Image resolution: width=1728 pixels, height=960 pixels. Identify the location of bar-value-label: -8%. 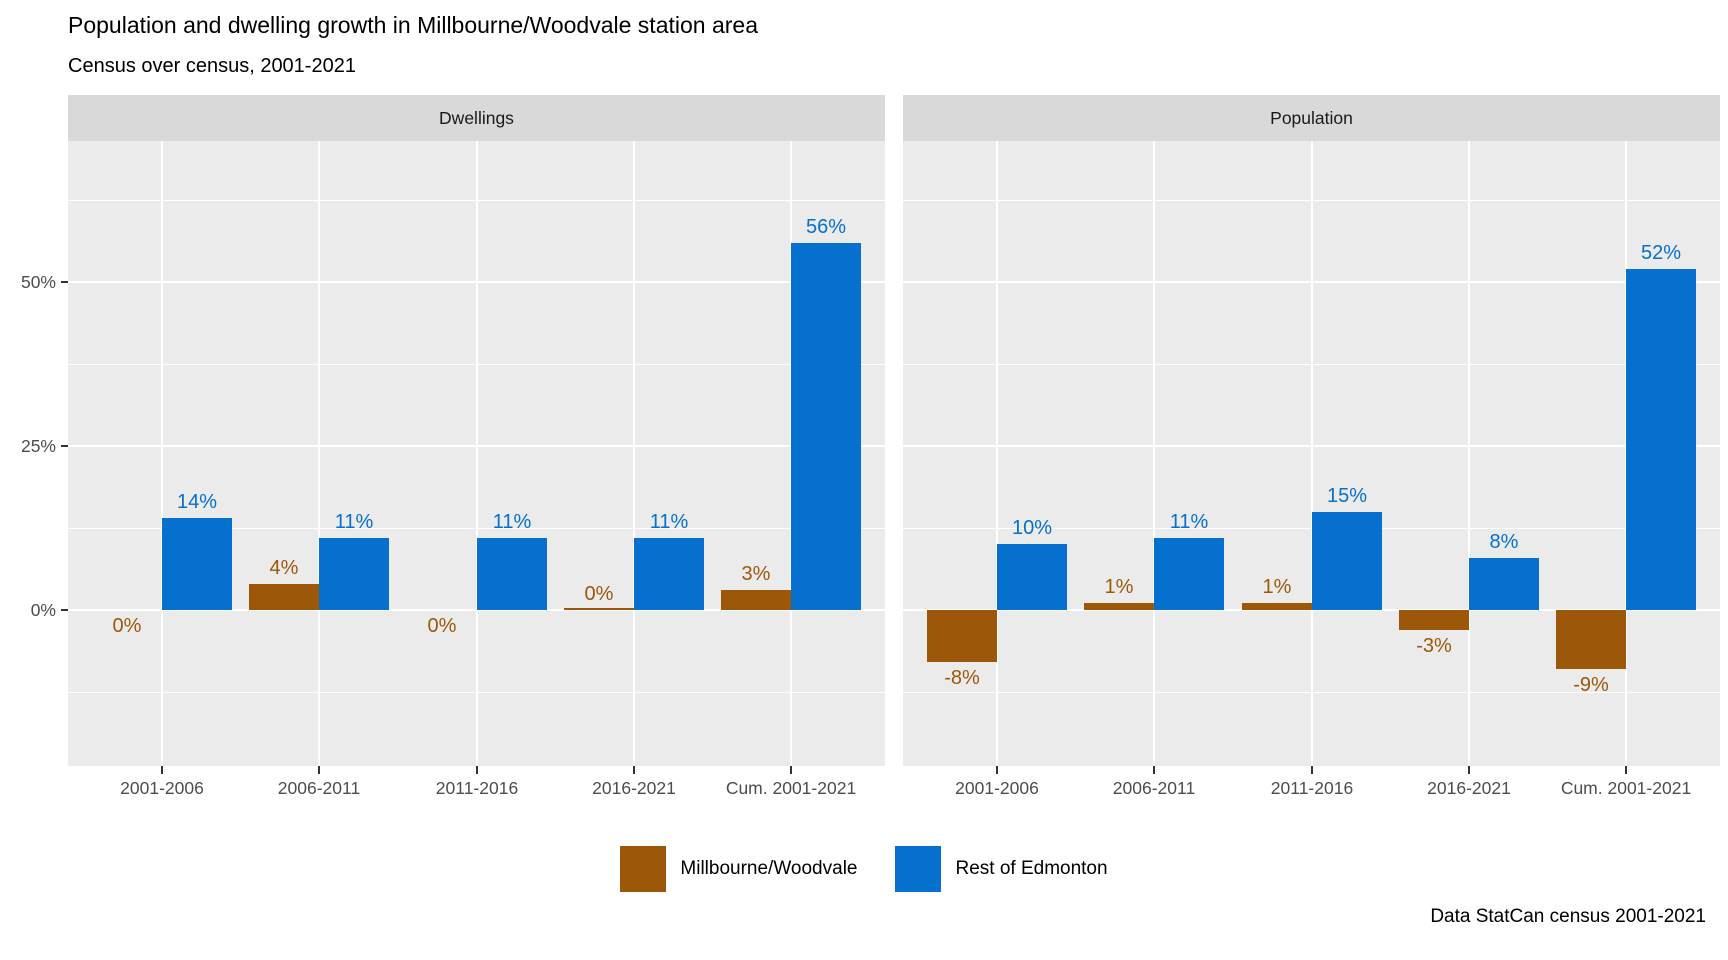
(962, 678).